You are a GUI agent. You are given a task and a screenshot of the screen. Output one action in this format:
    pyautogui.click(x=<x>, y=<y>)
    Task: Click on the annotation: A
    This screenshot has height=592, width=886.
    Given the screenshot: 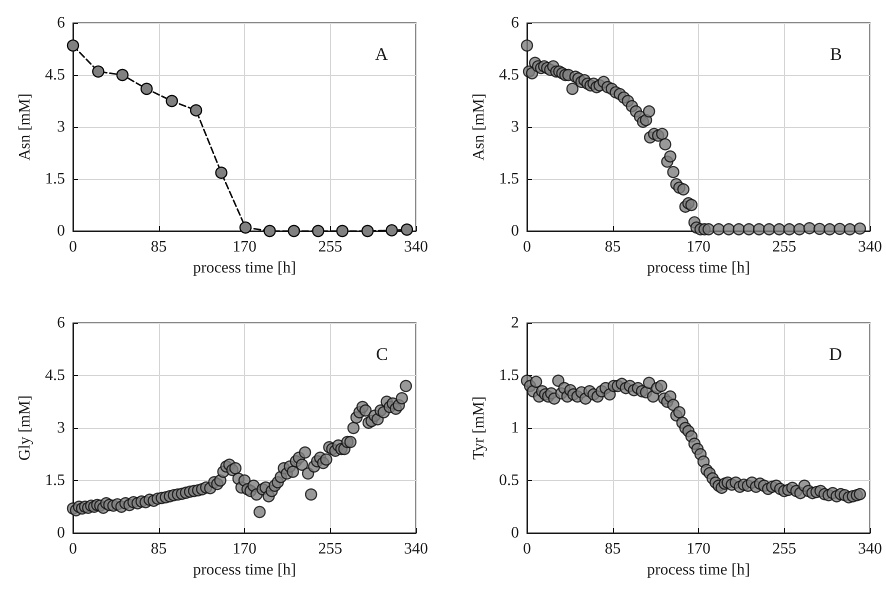 What is the action you would take?
    pyautogui.click(x=381, y=54)
    